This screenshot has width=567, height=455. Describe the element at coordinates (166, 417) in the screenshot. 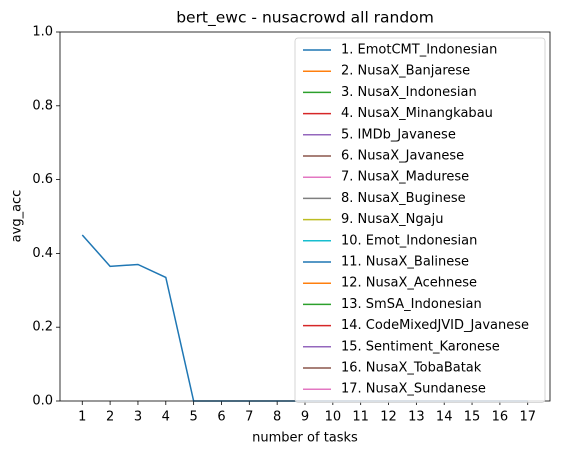

I see `x-tick-label: 4` at that location.